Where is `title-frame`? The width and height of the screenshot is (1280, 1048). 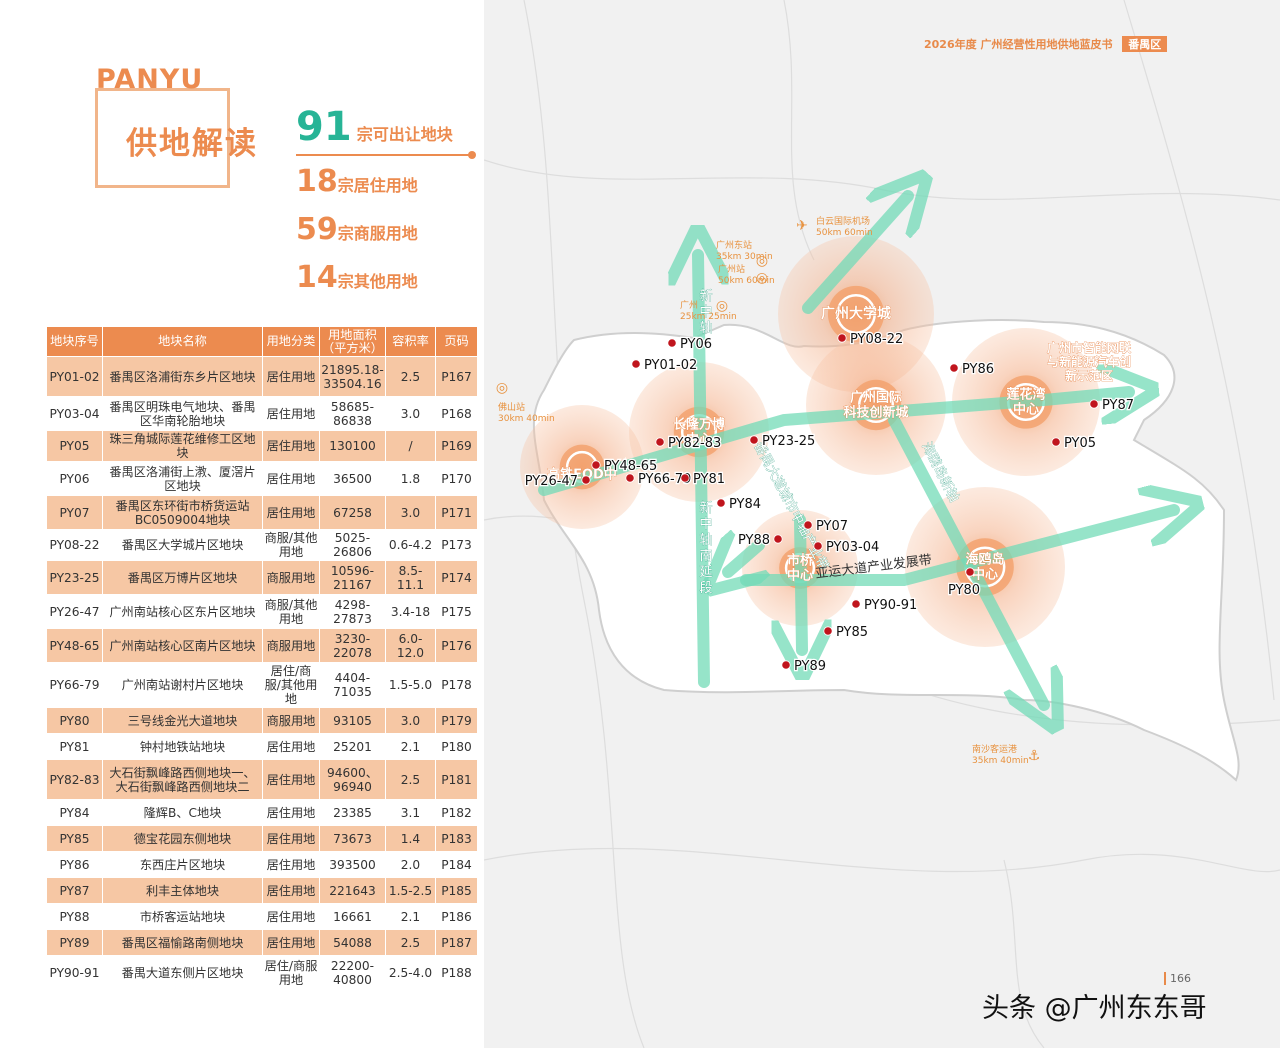
title-frame is located at coordinates (162, 138).